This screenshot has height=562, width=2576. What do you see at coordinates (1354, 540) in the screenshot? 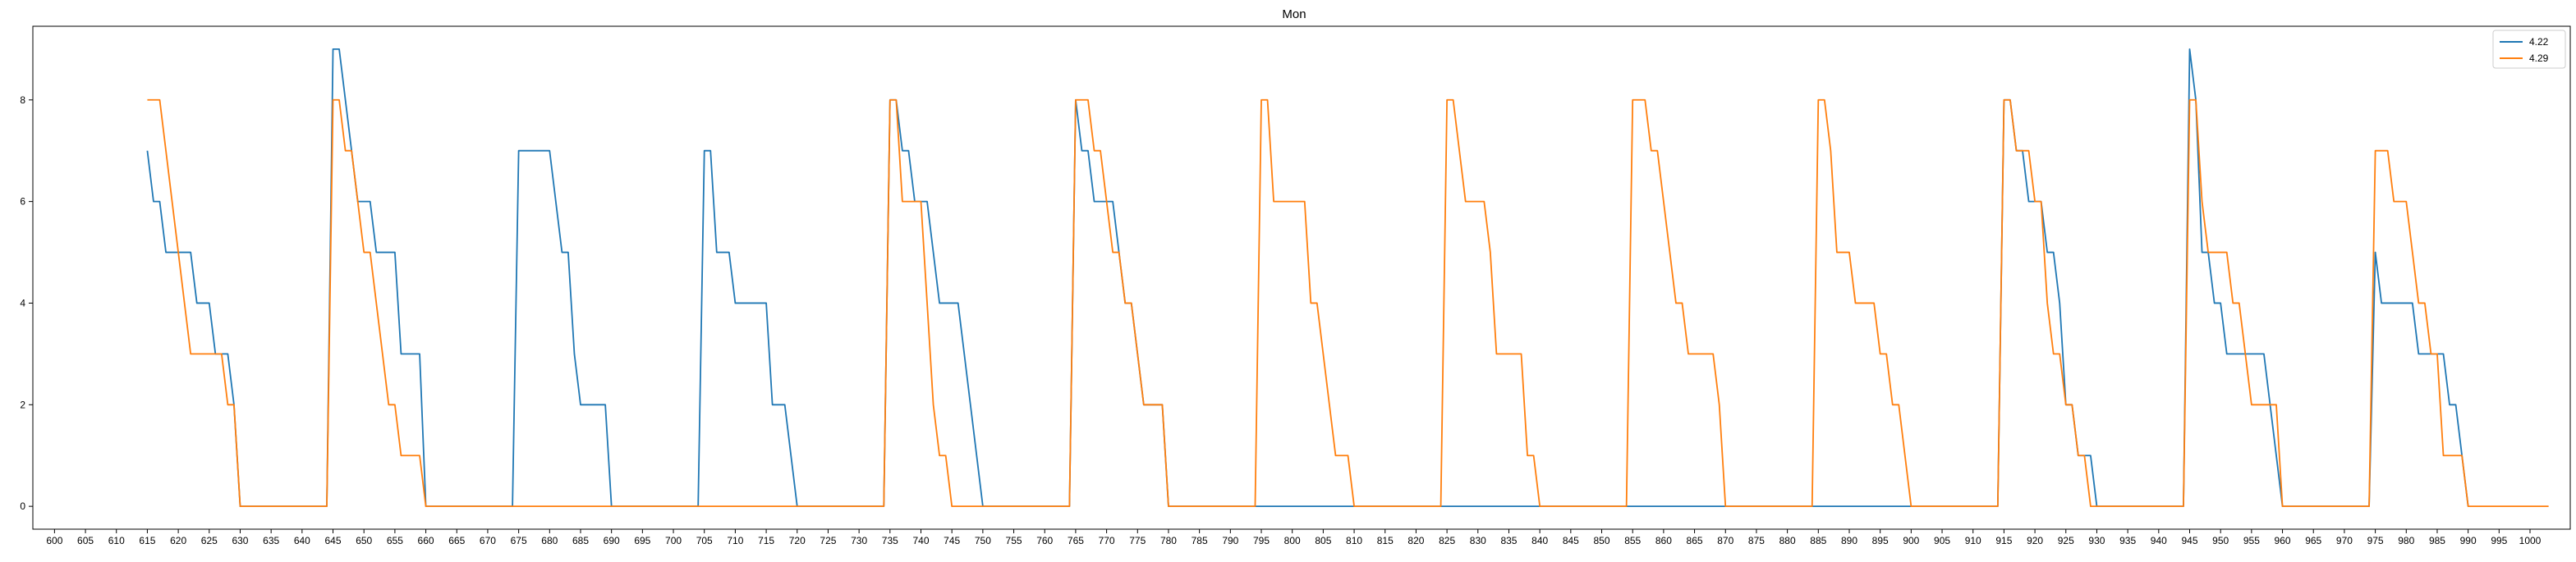
I see `x-tick-label: 810` at bounding box center [1354, 540].